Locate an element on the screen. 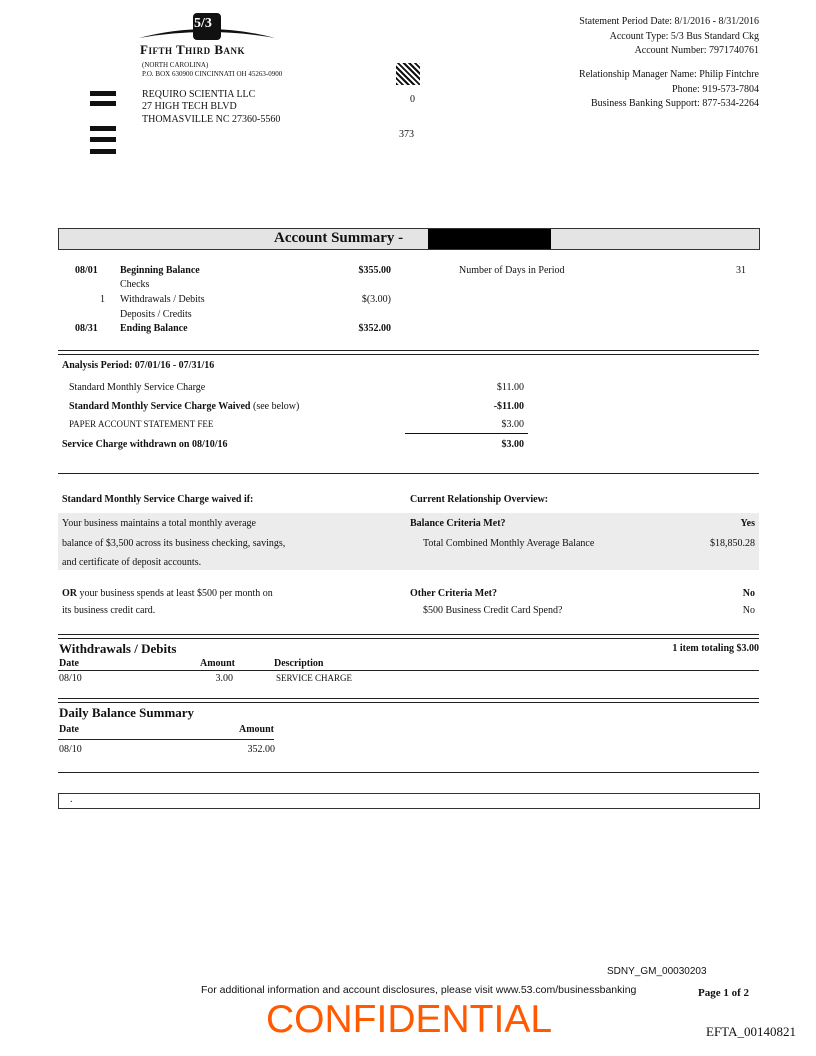  other-criteria-label: Other Criteria Met? is located at coordinates (453, 593).